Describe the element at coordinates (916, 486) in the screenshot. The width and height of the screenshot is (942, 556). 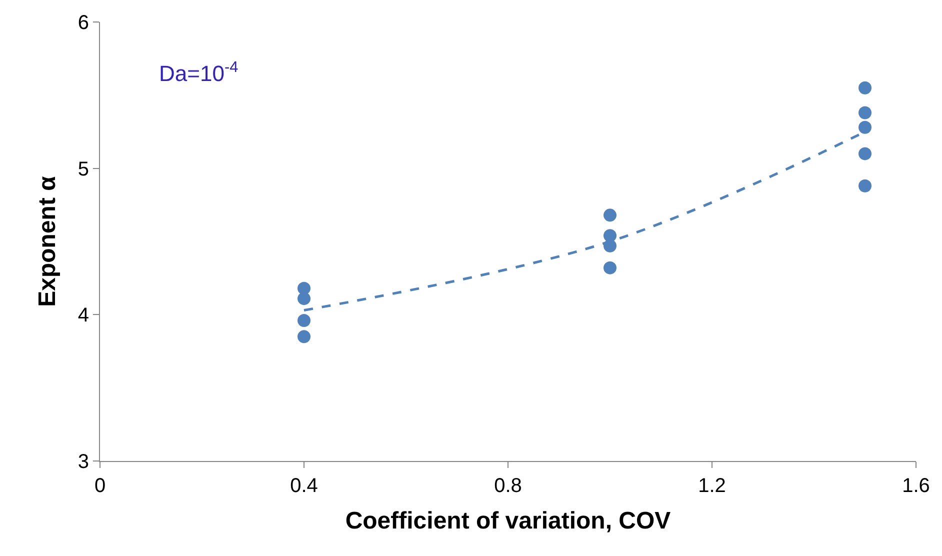
I see `x-tick-label: 1.6` at that location.